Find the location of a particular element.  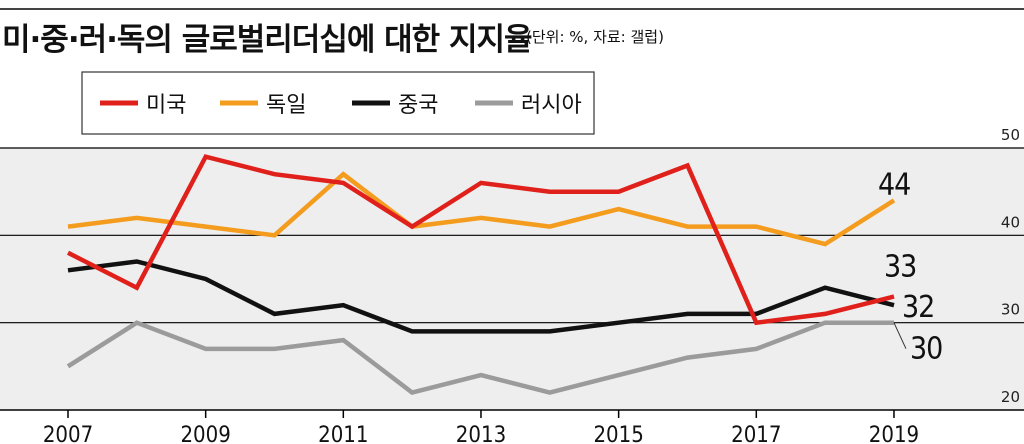

y-tick-label: 50 is located at coordinates (1010, 135).